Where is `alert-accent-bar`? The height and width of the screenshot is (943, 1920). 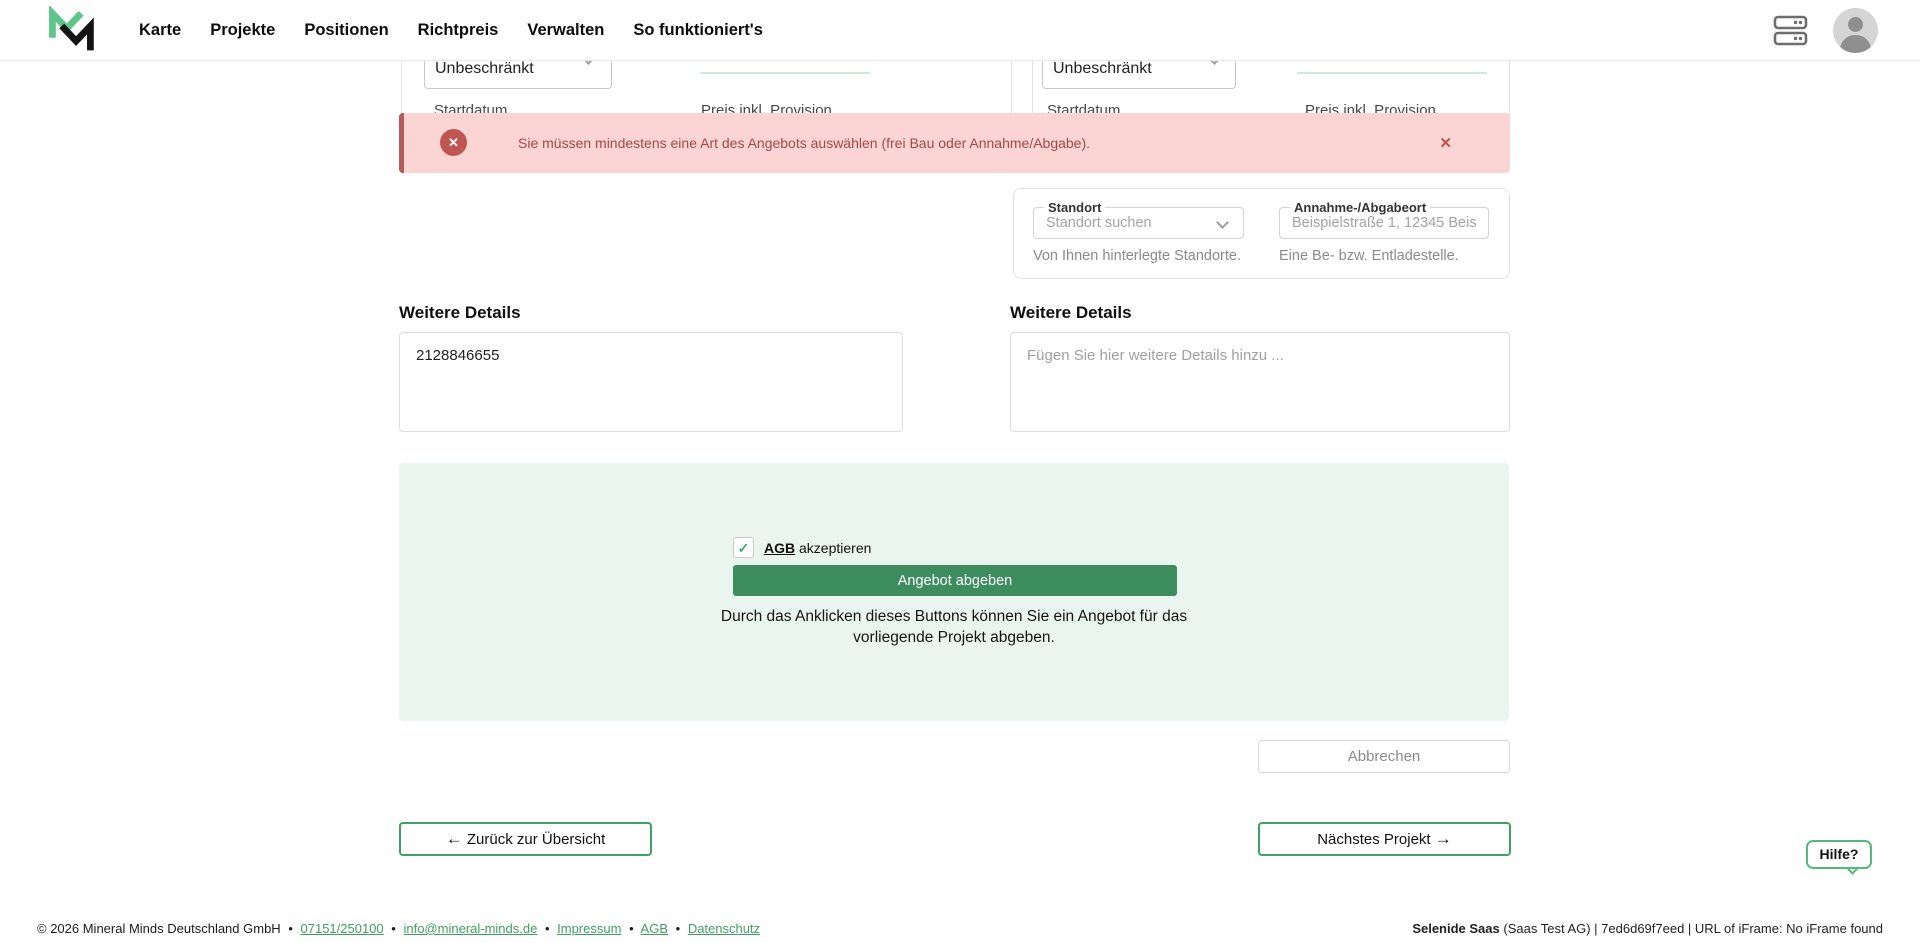 alert-accent-bar is located at coordinates (401, 143).